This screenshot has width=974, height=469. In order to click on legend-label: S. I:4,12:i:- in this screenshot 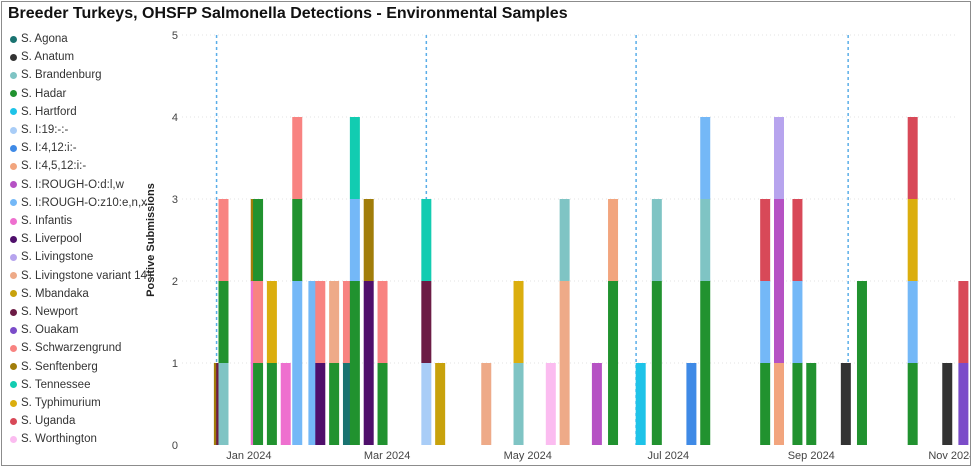, I will do `click(49, 148)`.